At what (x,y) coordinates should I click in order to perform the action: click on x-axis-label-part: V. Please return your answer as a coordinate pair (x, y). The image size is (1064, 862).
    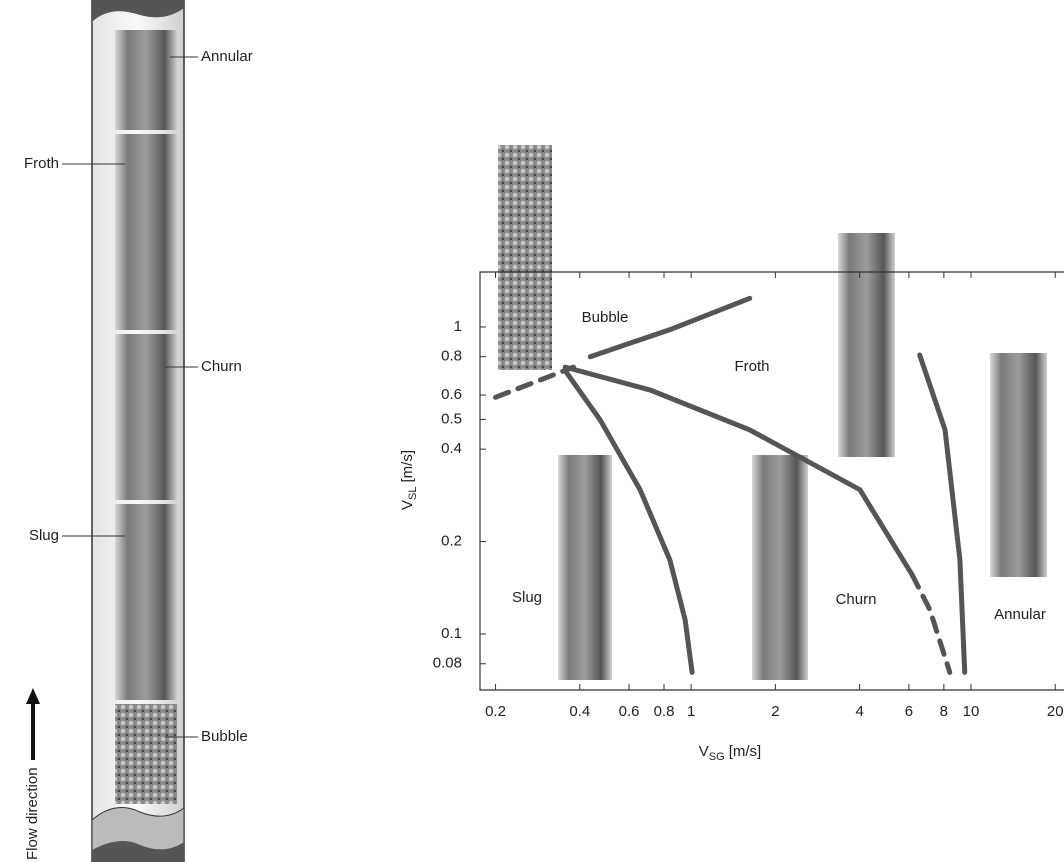
    Looking at the image, I should click on (704, 751).